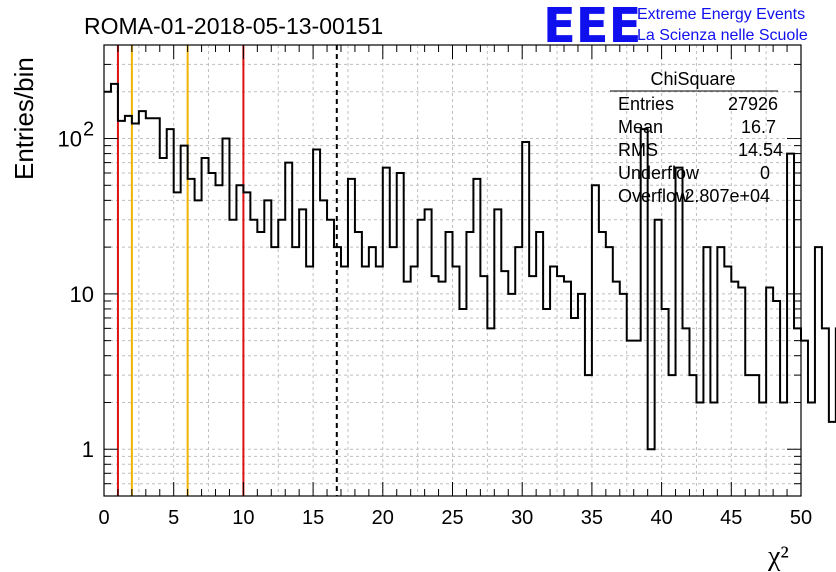 The height and width of the screenshot is (572, 836). Describe the element at coordinates (173, 518) in the screenshot. I see `x-tick-label: 5` at that location.